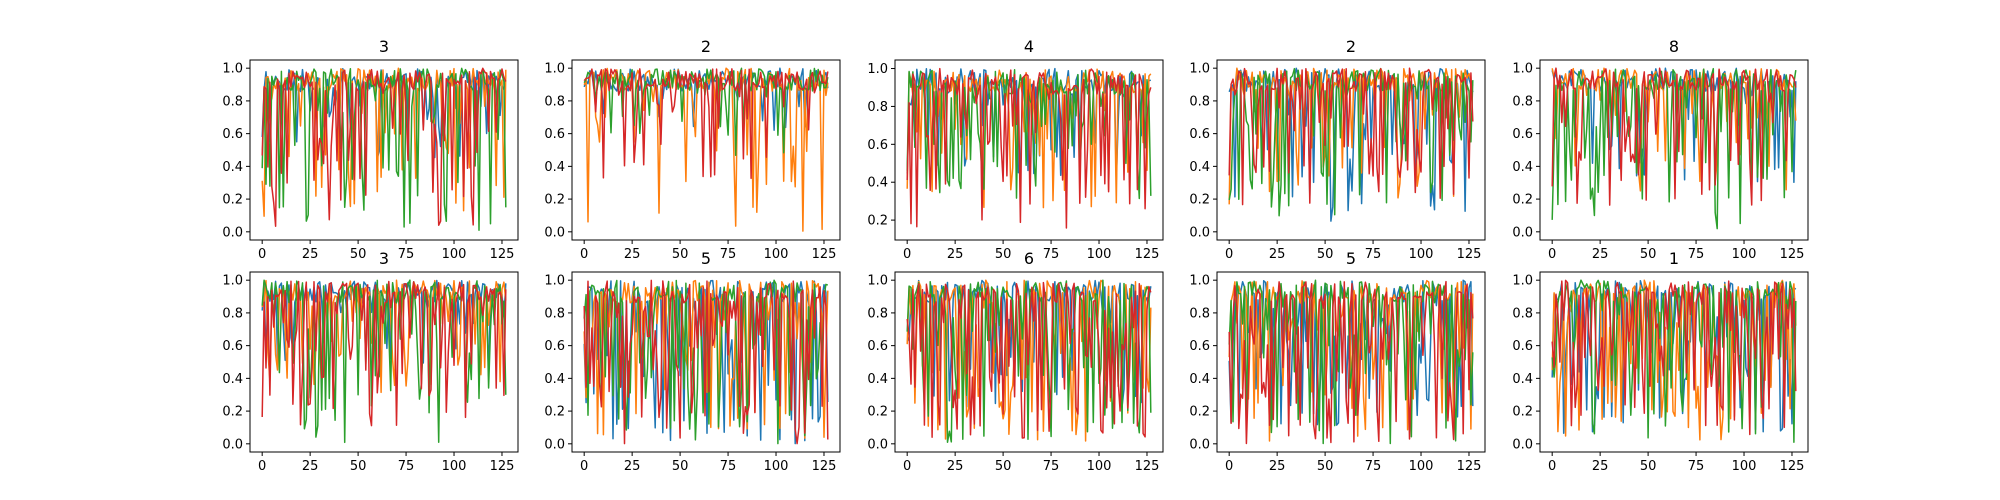 Image resolution: width=2000 pixels, height=500 pixels. What do you see at coordinates (1674, 258) in the screenshot?
I see `subplot-title: 1` at bounding box center [1674, 258].